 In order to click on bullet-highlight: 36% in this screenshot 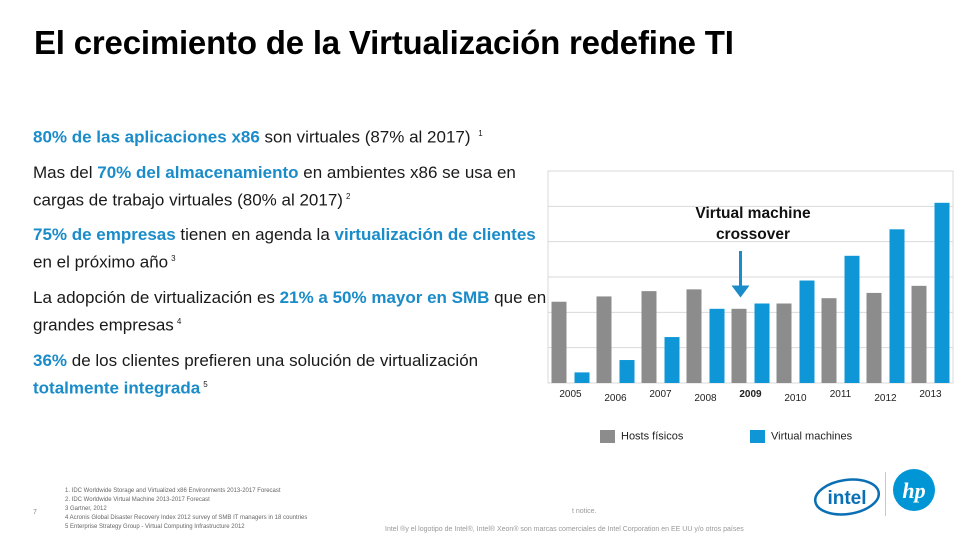, I will do `click(50, 360)`.